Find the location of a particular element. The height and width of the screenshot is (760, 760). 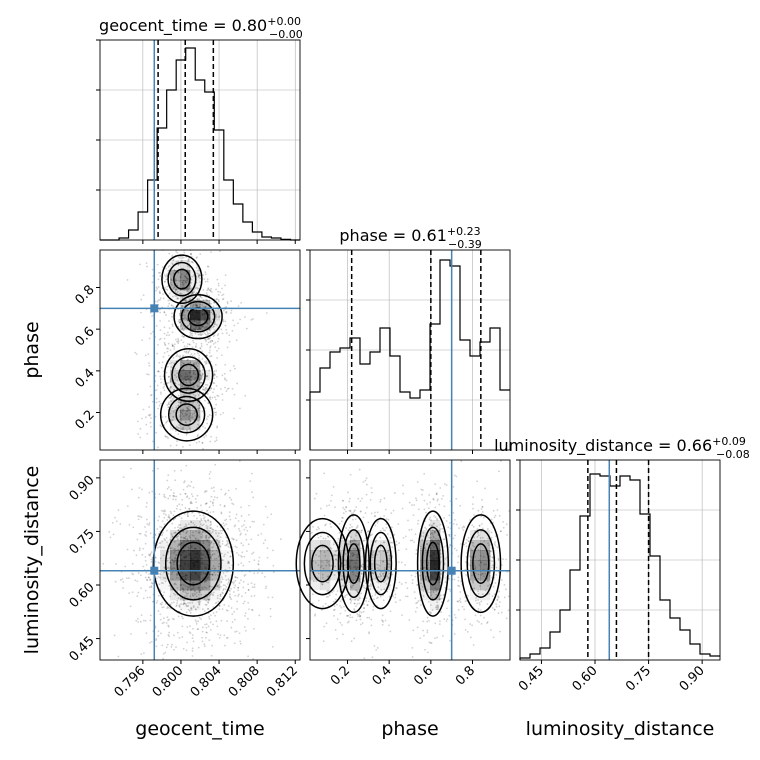

xlabel-luminosity-distance: luminosity_distance is located at coordinates (620, 729).